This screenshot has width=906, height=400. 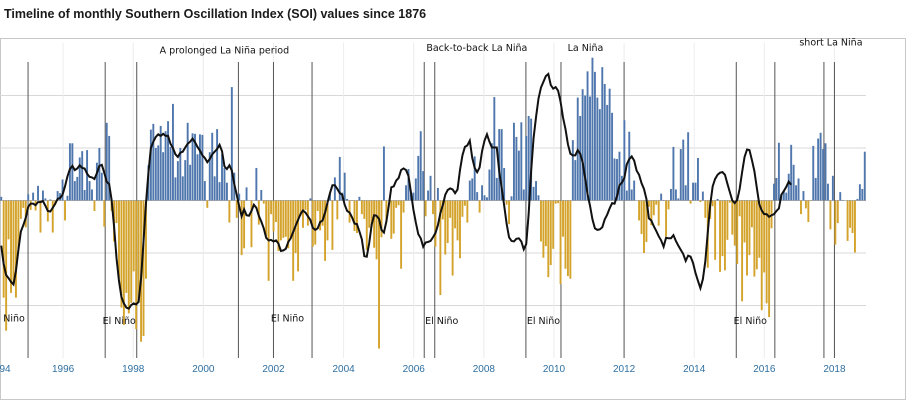 I want to click on annotation-label: El Niño, so click(x=750, y=321).